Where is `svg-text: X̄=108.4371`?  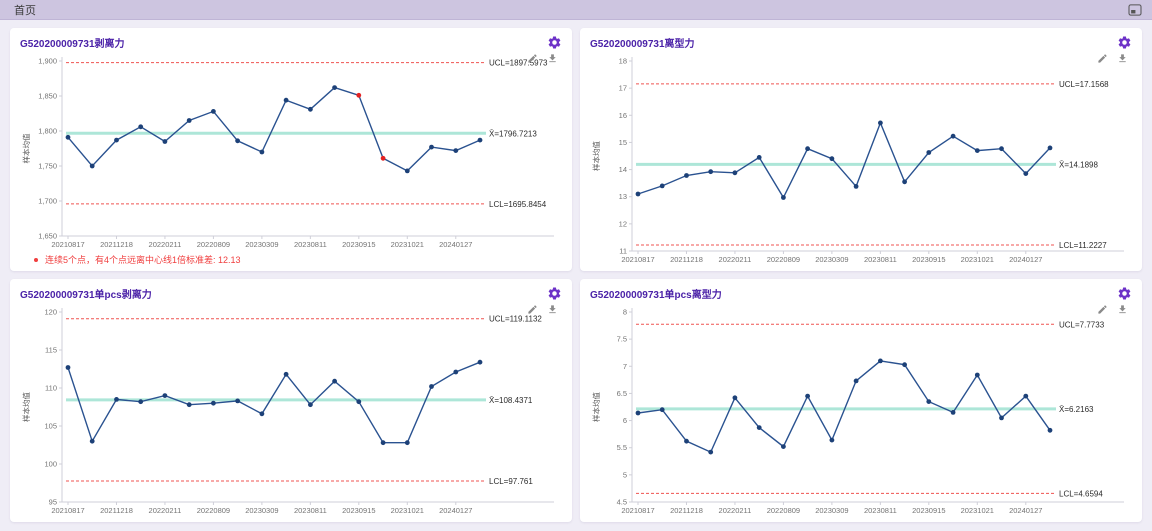 svg-text: X̄=108.4371 is located at coordinates (511, 400).